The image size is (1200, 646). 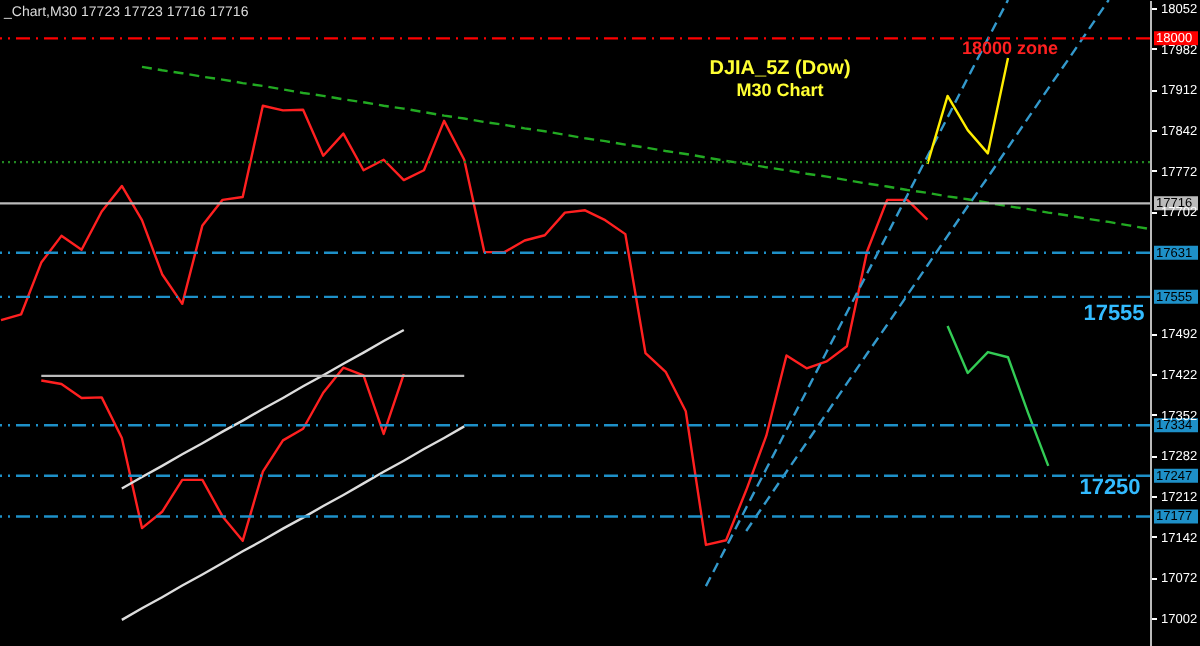 I want to click on text: M30 Chart, so click(x=780, y=90).